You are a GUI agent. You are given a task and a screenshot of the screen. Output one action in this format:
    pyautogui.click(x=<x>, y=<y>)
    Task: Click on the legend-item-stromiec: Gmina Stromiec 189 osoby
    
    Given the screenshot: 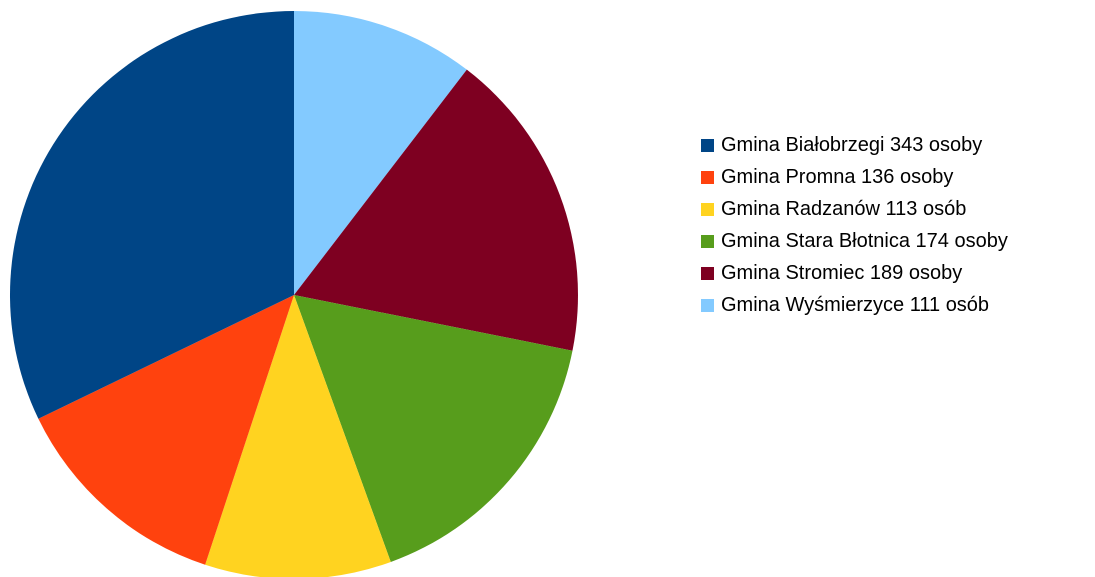 What is the action you would take?
    pyautogui.click(x=886, y=273)
    